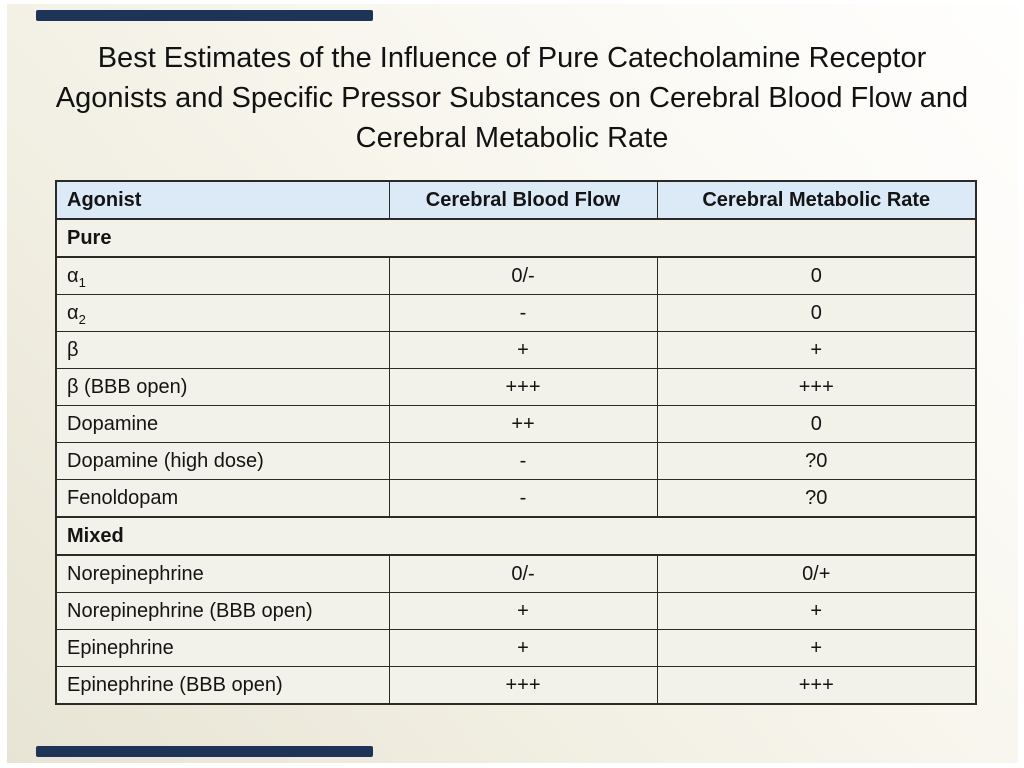 The image size is (1024, 768). Describe the element at coordinates (523, 200) in the screenshot. I see `column-header-cerebral-blood-flow: Cerebral Blood Flow` at that location.